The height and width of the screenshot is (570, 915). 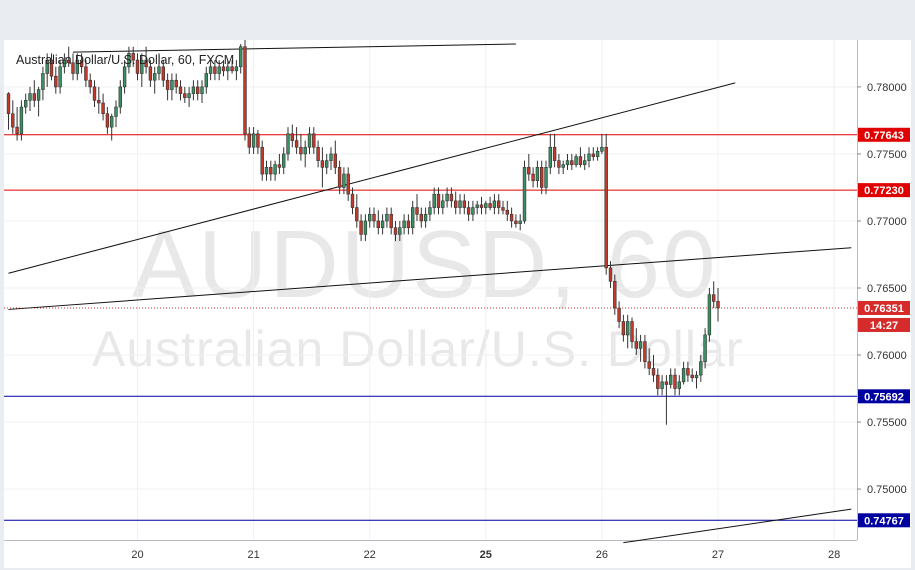 What do you see at coordinates (602, 555) in the screenshot?
I see `x-tick-label: 26` at bounding box center [602, 555].